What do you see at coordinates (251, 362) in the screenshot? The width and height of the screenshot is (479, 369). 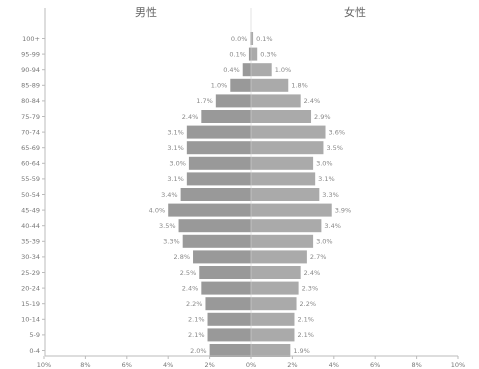 I see `x-axis: 10% 8% 6% 4% 2% 0% 2% 4% 6% 8% 10%` at bounding box center [251, 362].